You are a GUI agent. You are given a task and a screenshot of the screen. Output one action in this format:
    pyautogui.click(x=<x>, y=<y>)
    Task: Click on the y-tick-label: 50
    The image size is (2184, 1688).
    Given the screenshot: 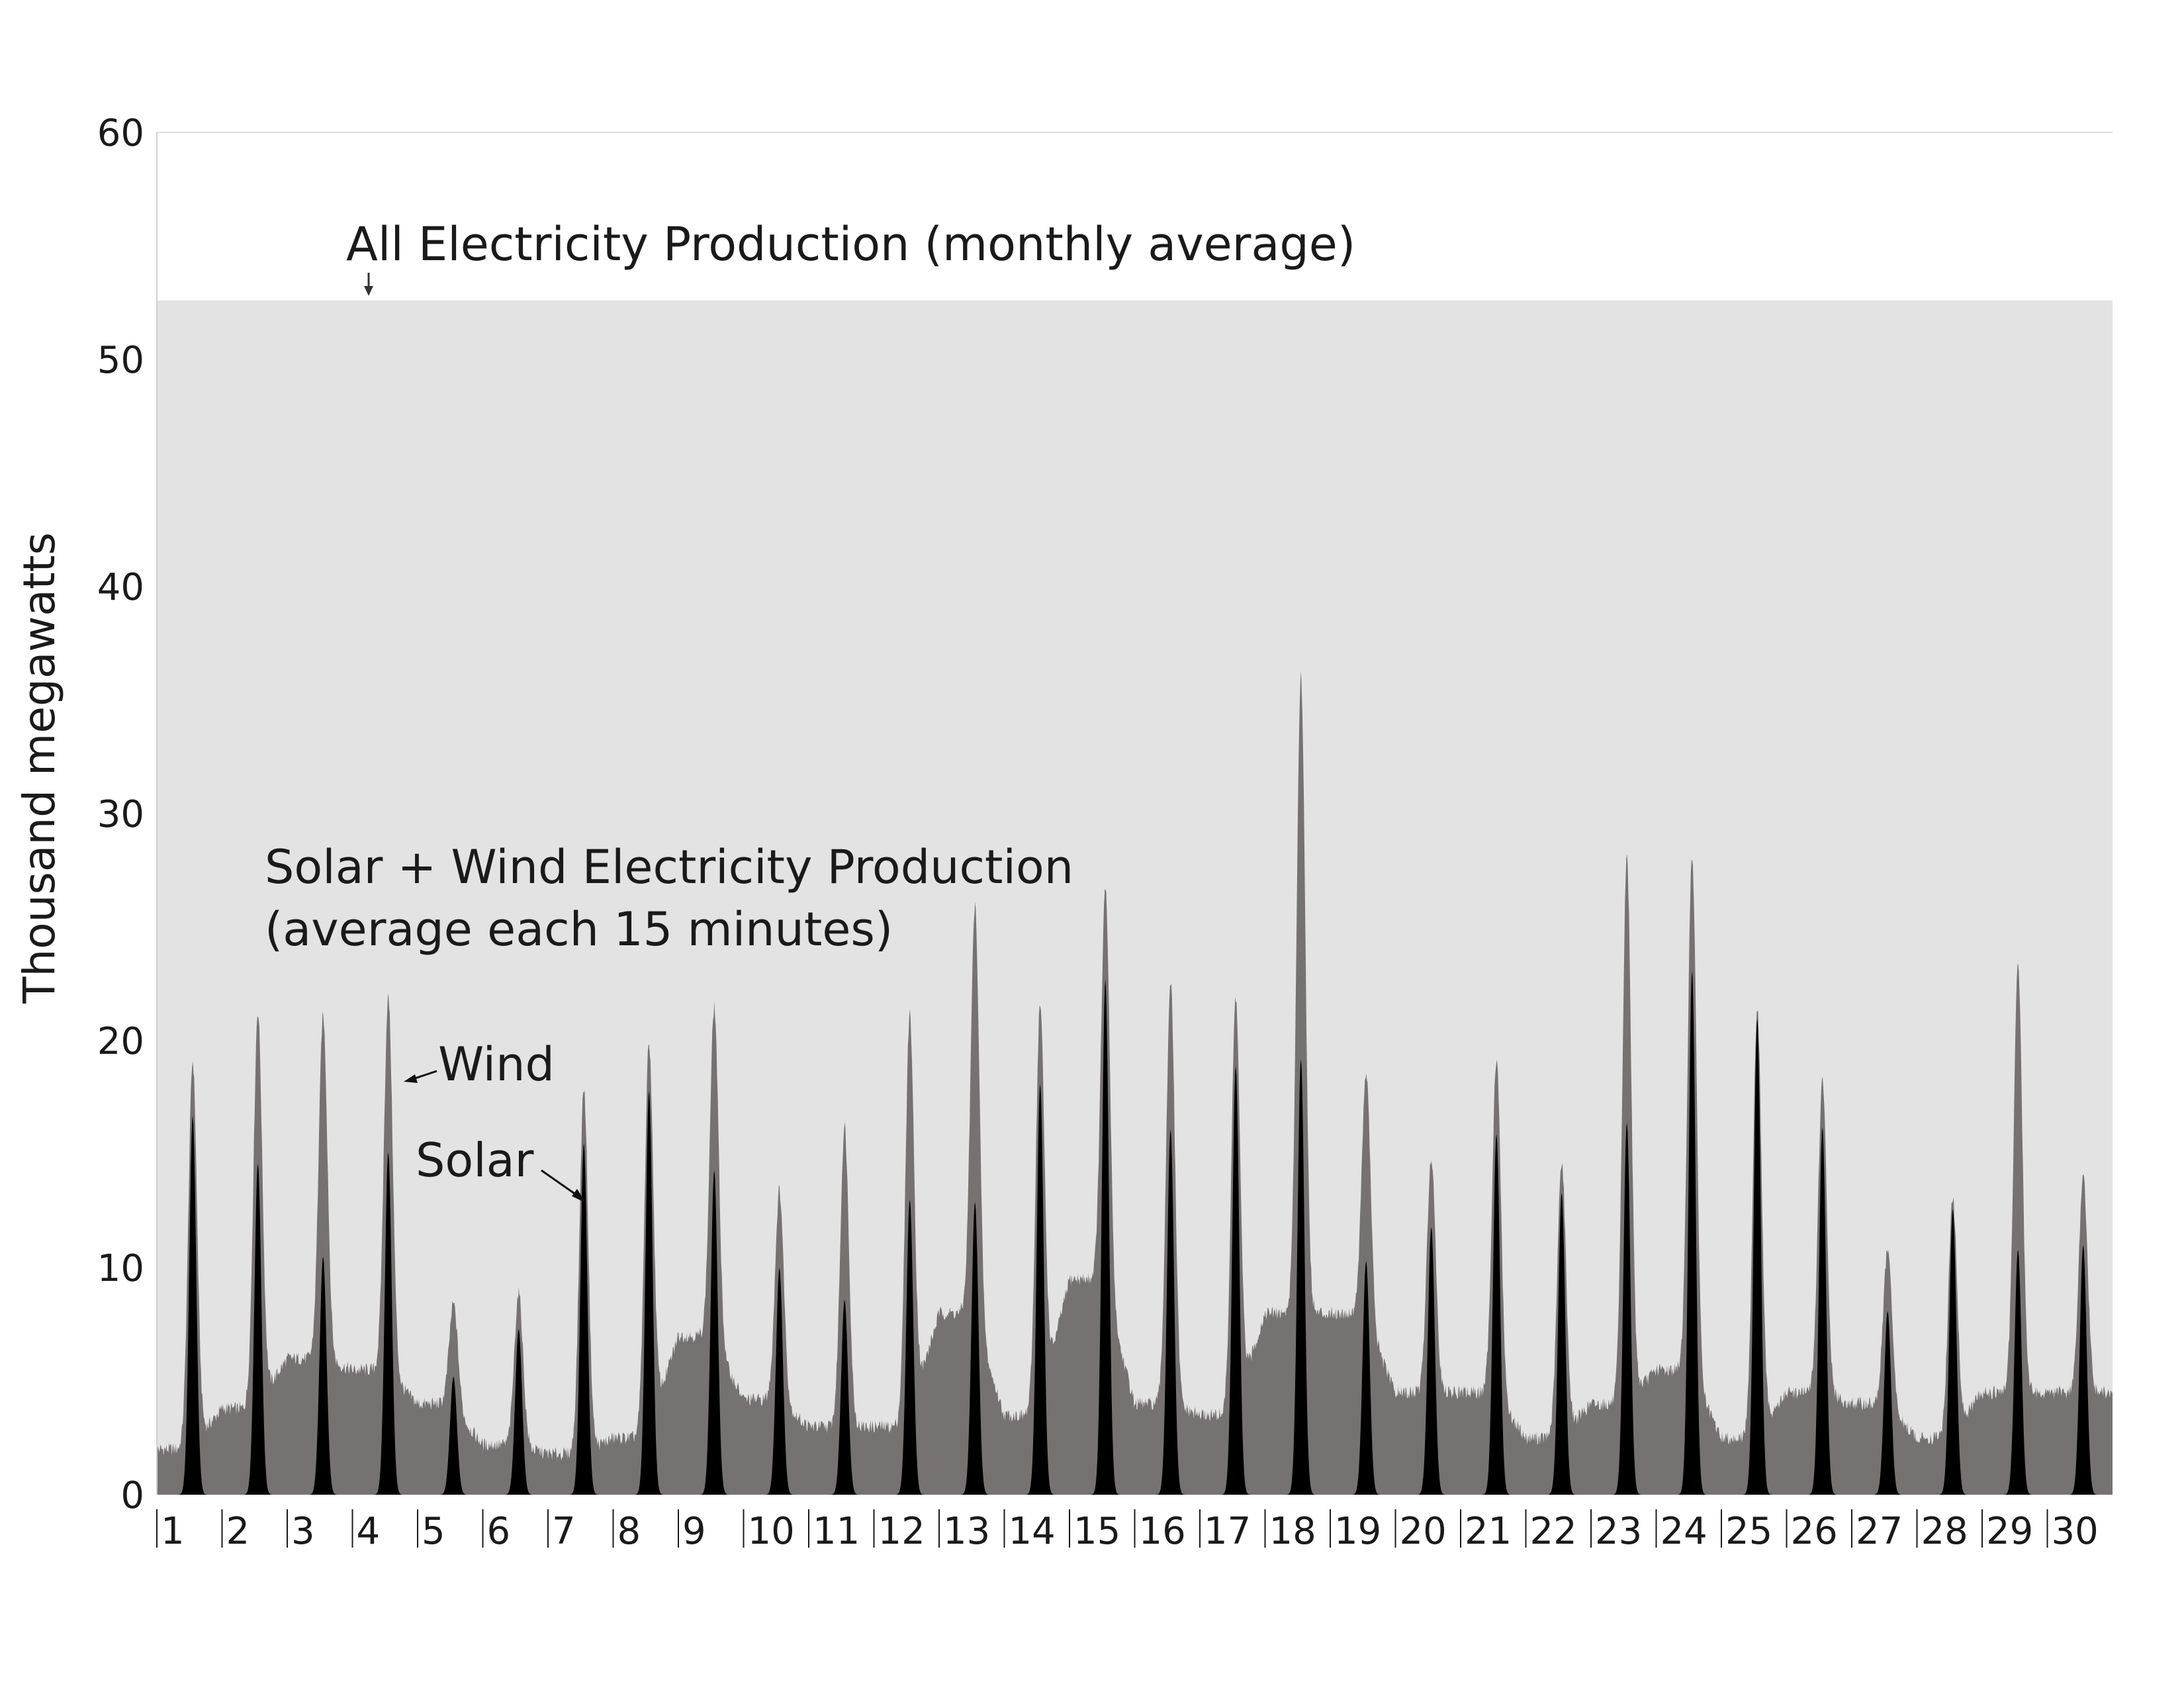 What is the action you would take?
    pyautogui.click(x=121, y=360)
    